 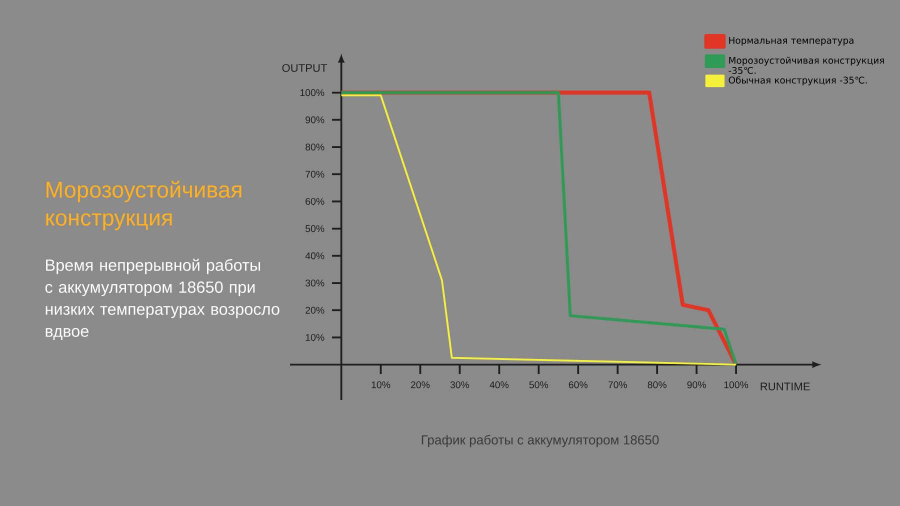 What do you see at coordinates (315, 283) in the screenshot?
I see `y-tick-label: 30%` at bounding box center [315, 283].